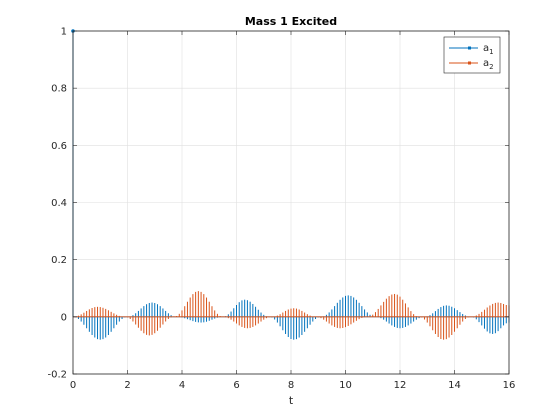 This screenshot has width=560, height=420. I want to click on legend-label-a1-base: a, so click(486, 48).